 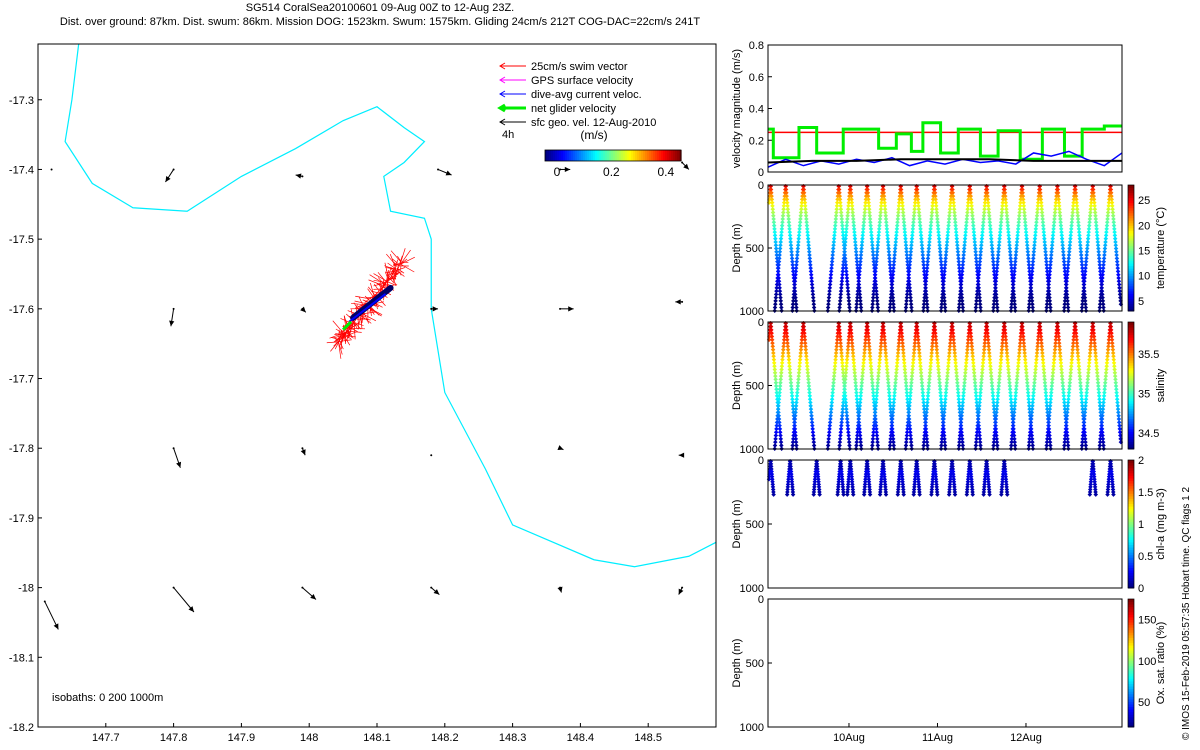 What do you see at coordinates (945, 386) in the screenshot?
I see `profile-points` at bounding box center [945, 386].